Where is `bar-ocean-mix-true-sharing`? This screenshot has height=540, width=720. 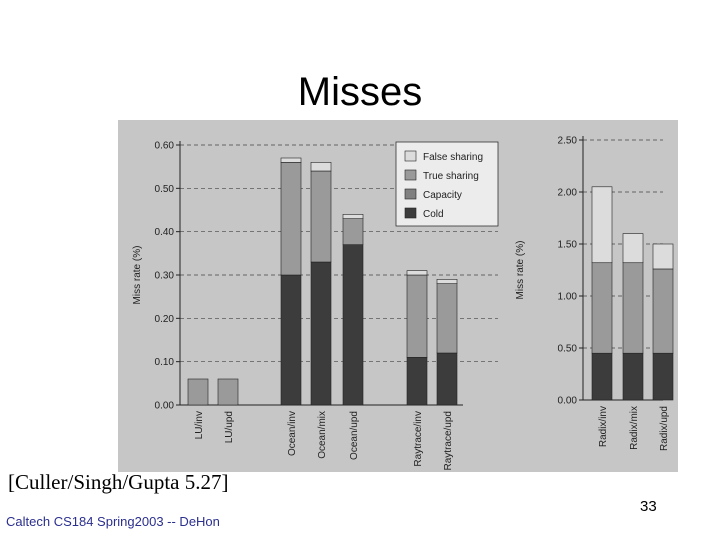
bar-ocean-mix-true-sharing is located at coordinates (321, 216).